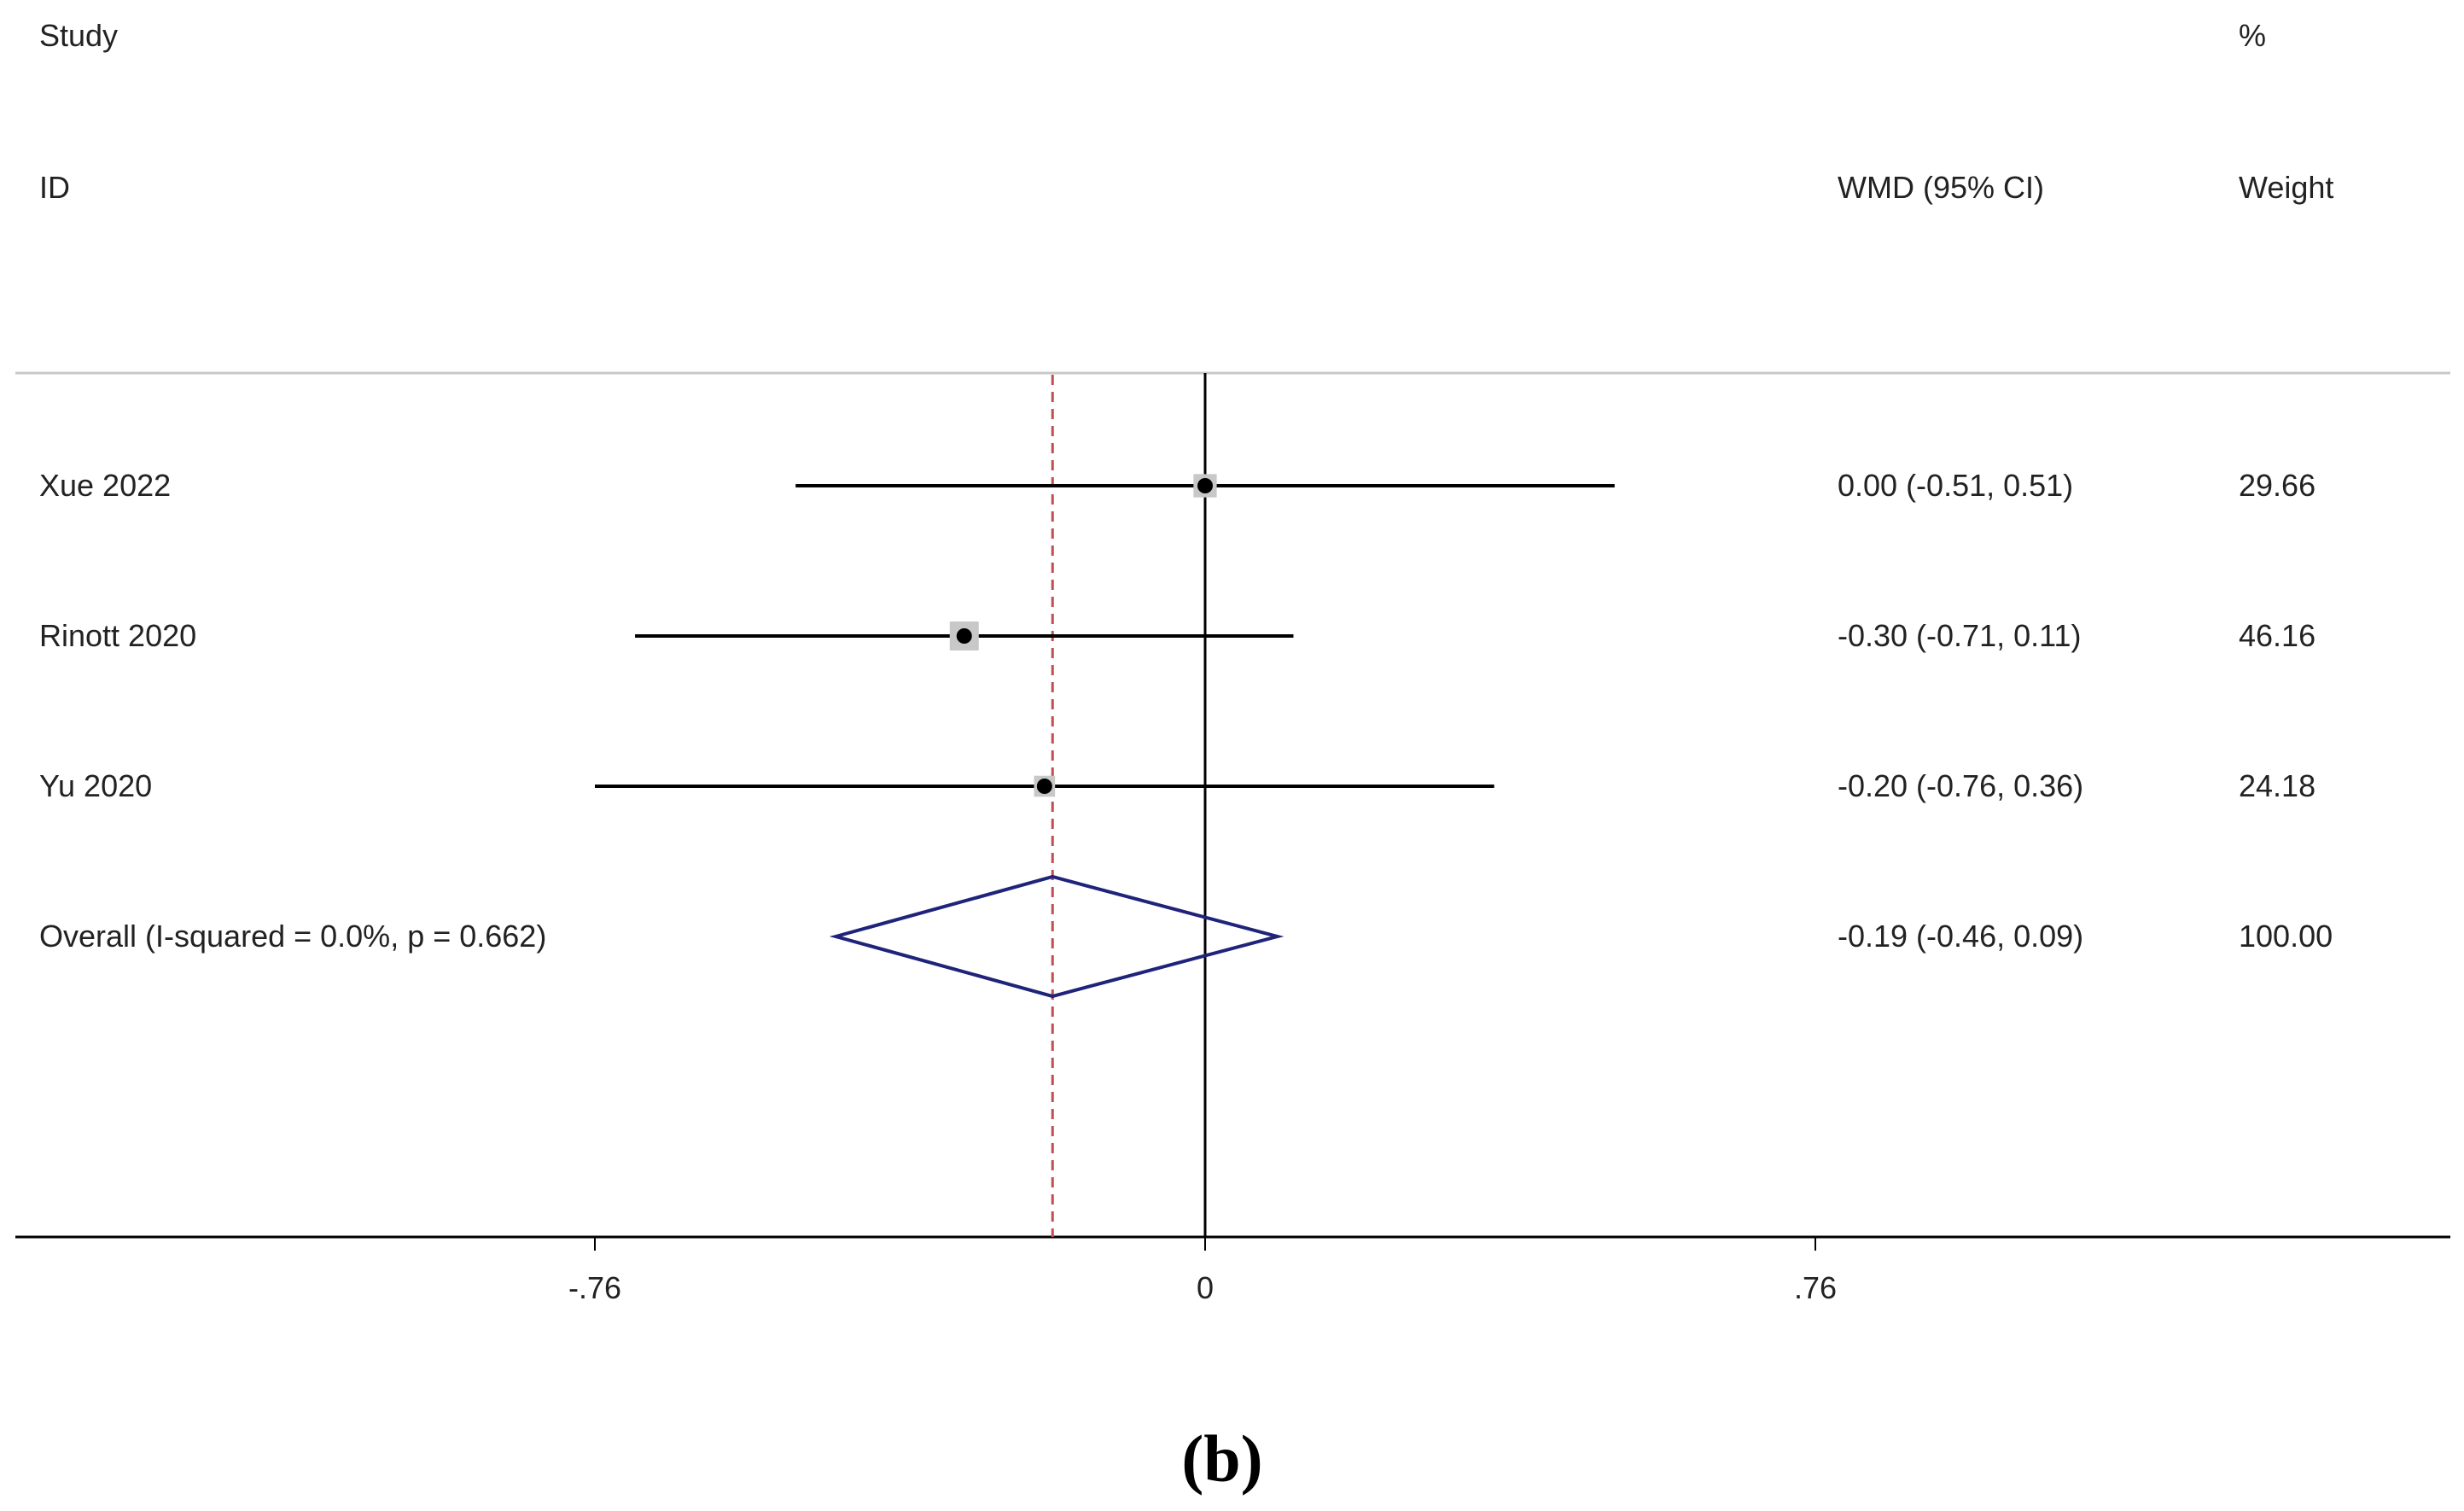 The height and width of the screenshot is (1511, 2464). Describe the element at coordinates (1056, 936) in the screenshot. I see `overall-diamond` at that location.